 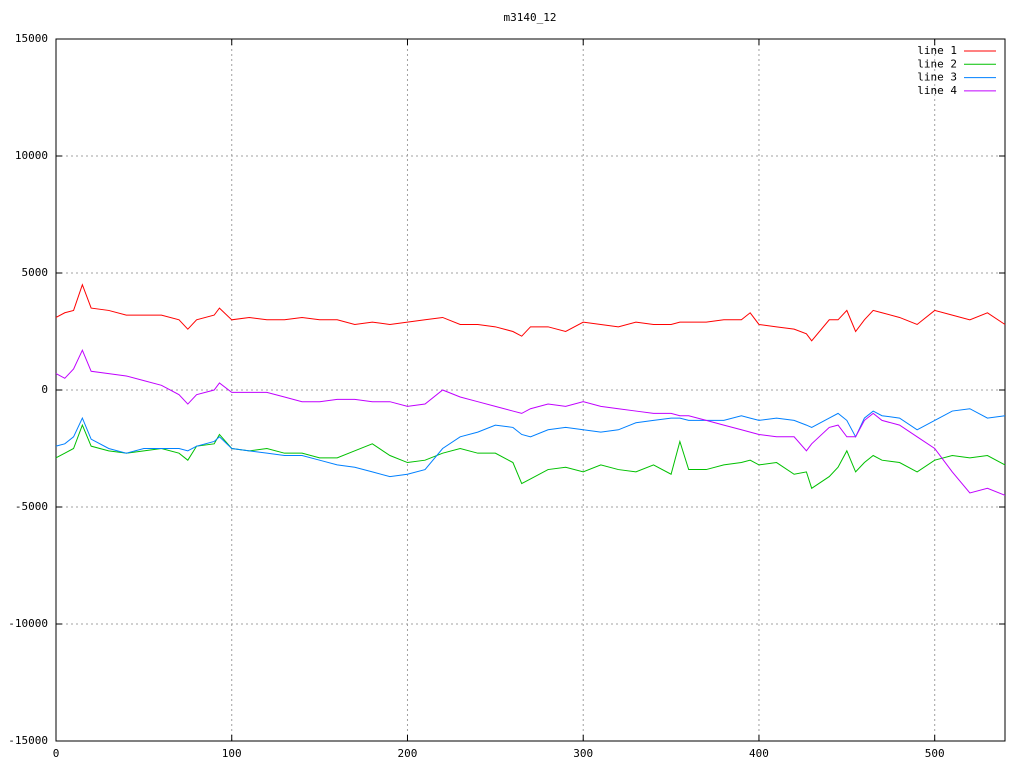 I want to click on legend-label: line 1, so click(x=937, y=50).